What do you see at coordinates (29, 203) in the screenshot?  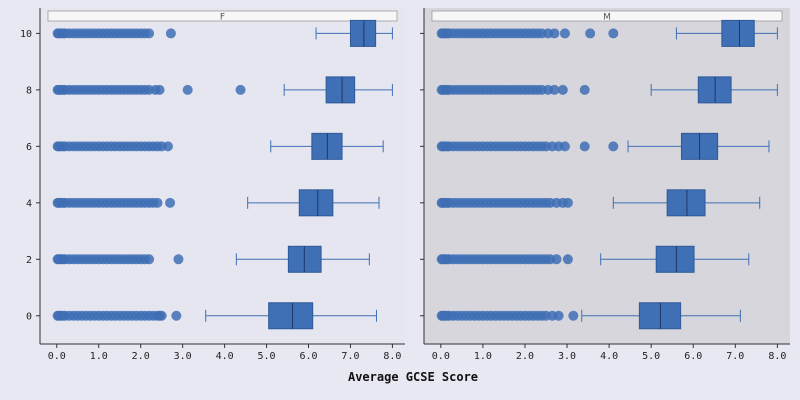 I see `y-tick-label: 4` at bounding box center [29, 203].